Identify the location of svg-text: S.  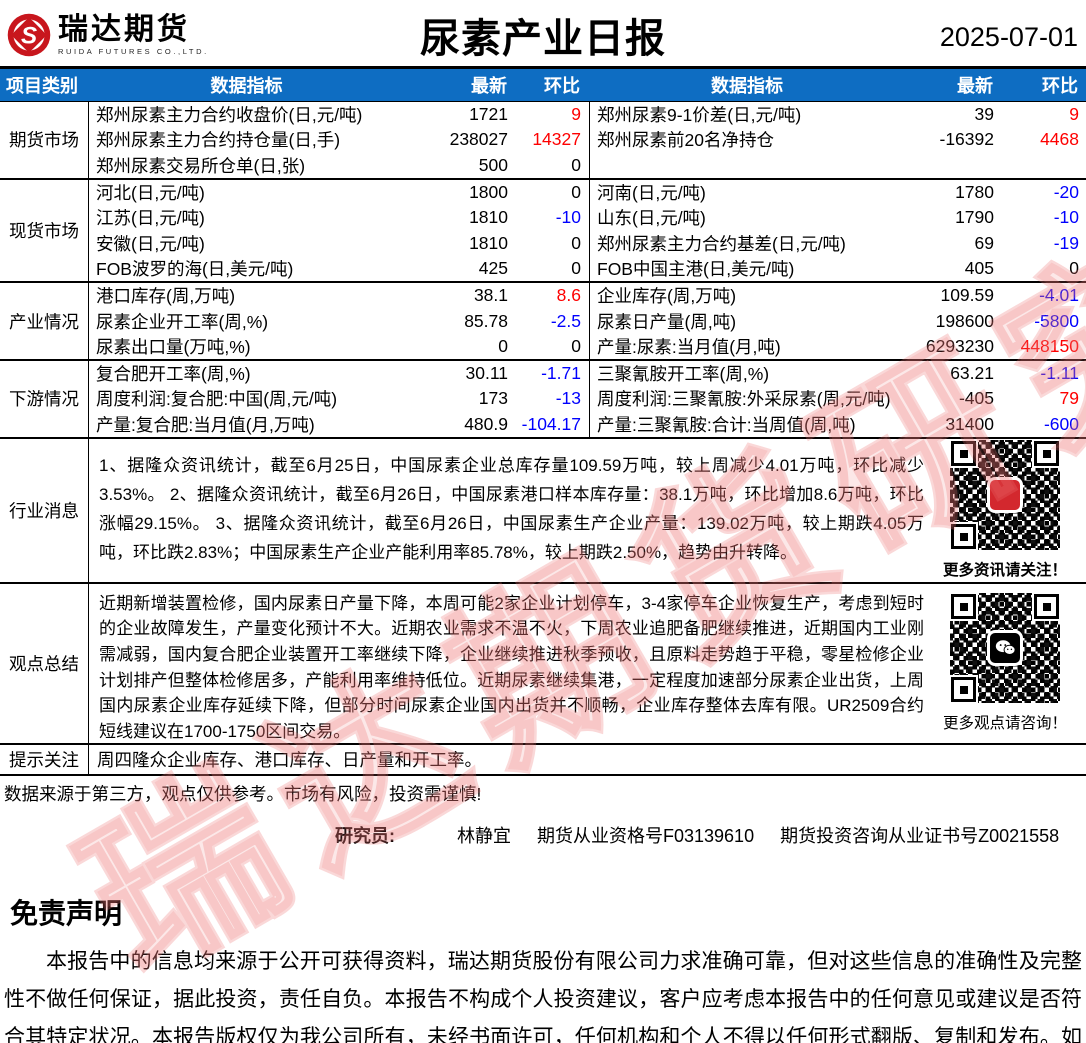
(29, 36).